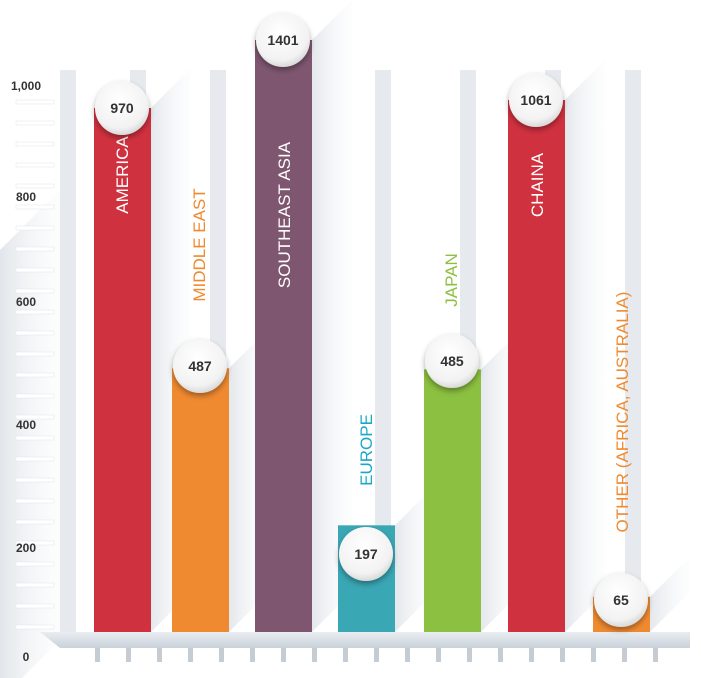 The height and width of the screenshot is (678, 701). What do you see at coordinates (537, 184) in the screenshot?
I see `category-label: CHAINA` at bounding box center [537, 184].